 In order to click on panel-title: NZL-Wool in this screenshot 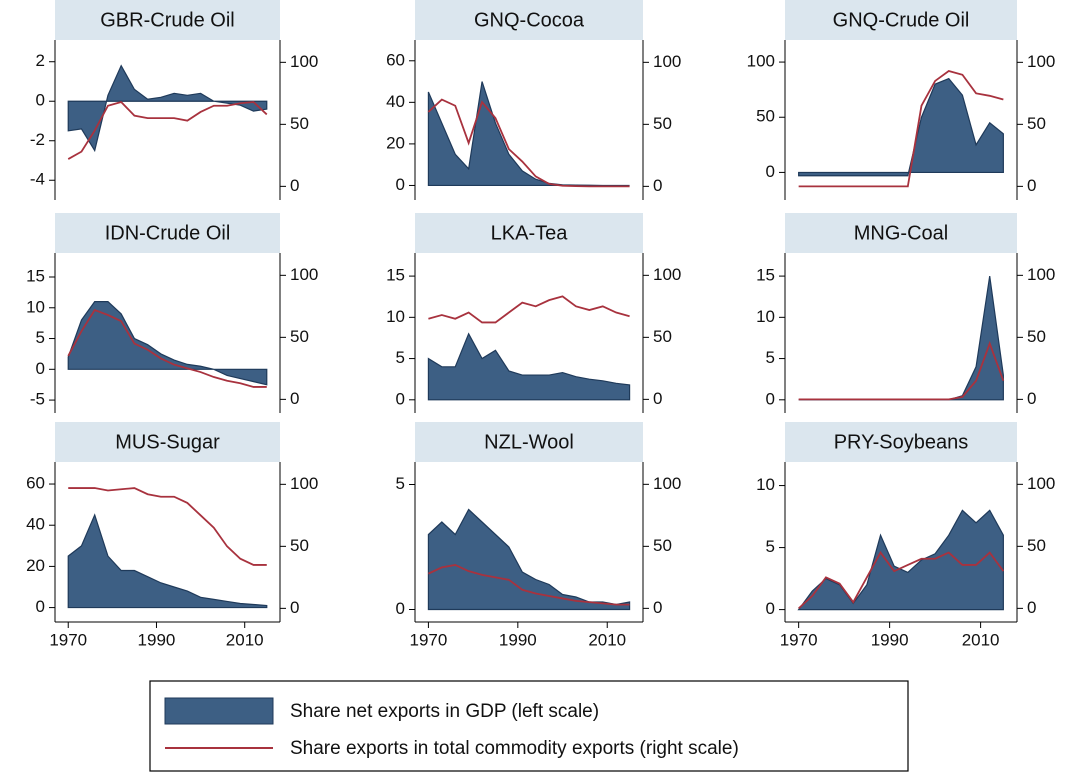, I will do `click(529, 442)`.